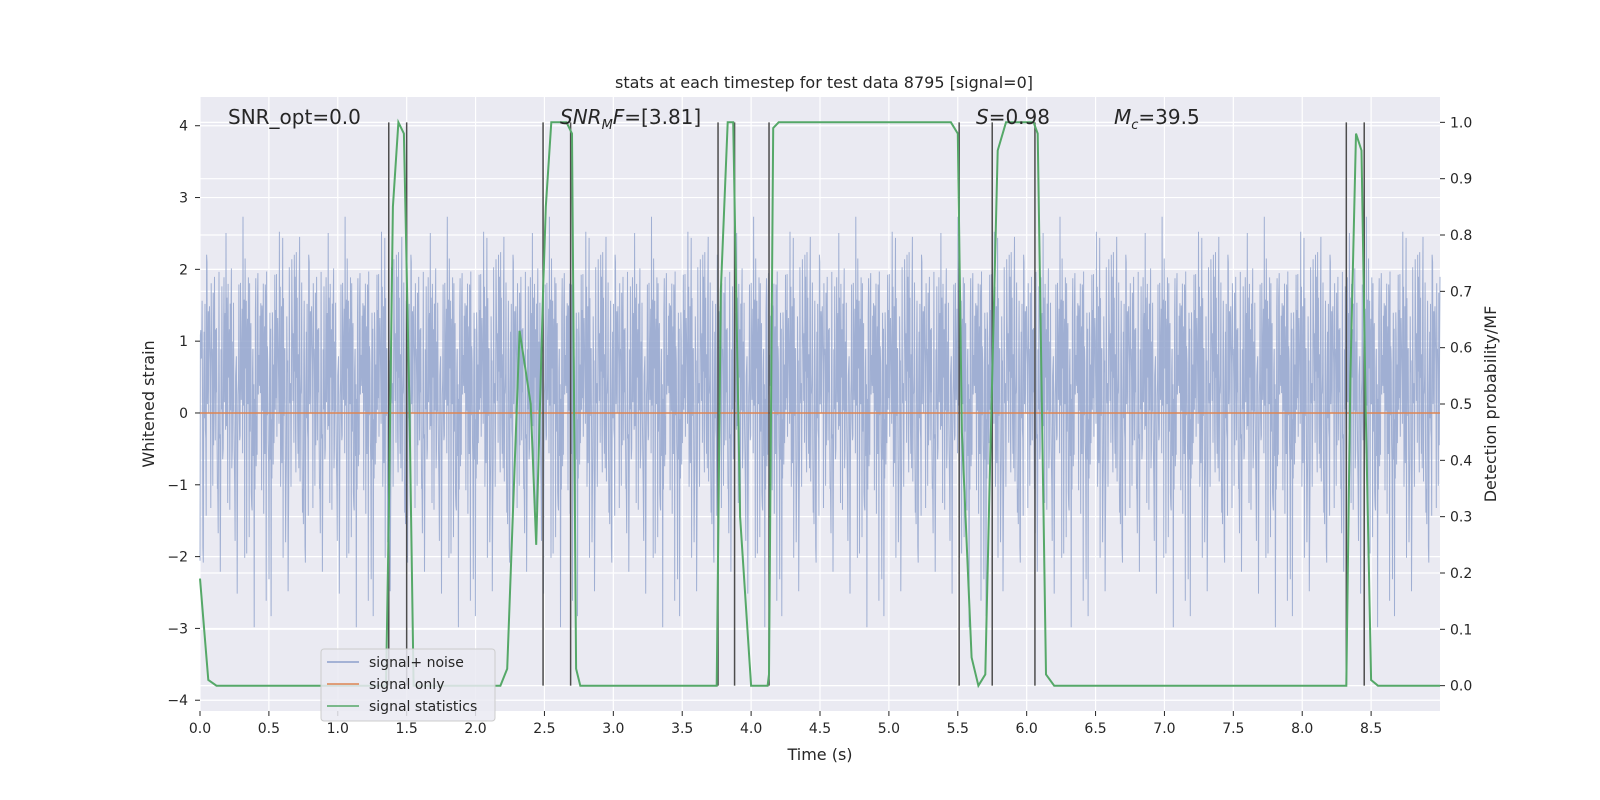 Image resolution: width=1600 pixels, height=800 pixels. What do you see at coordinates (607, 125) in the screenshot?
I see `annotation-snr-mf-sub: M` at bounding box center [607, 125].